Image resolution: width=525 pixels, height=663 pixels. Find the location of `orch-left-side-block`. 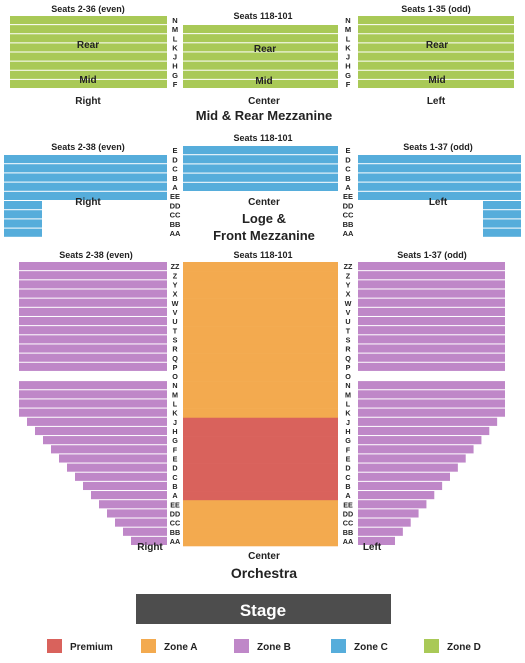

orch-left-side-block is located at coordinates (431, 403).